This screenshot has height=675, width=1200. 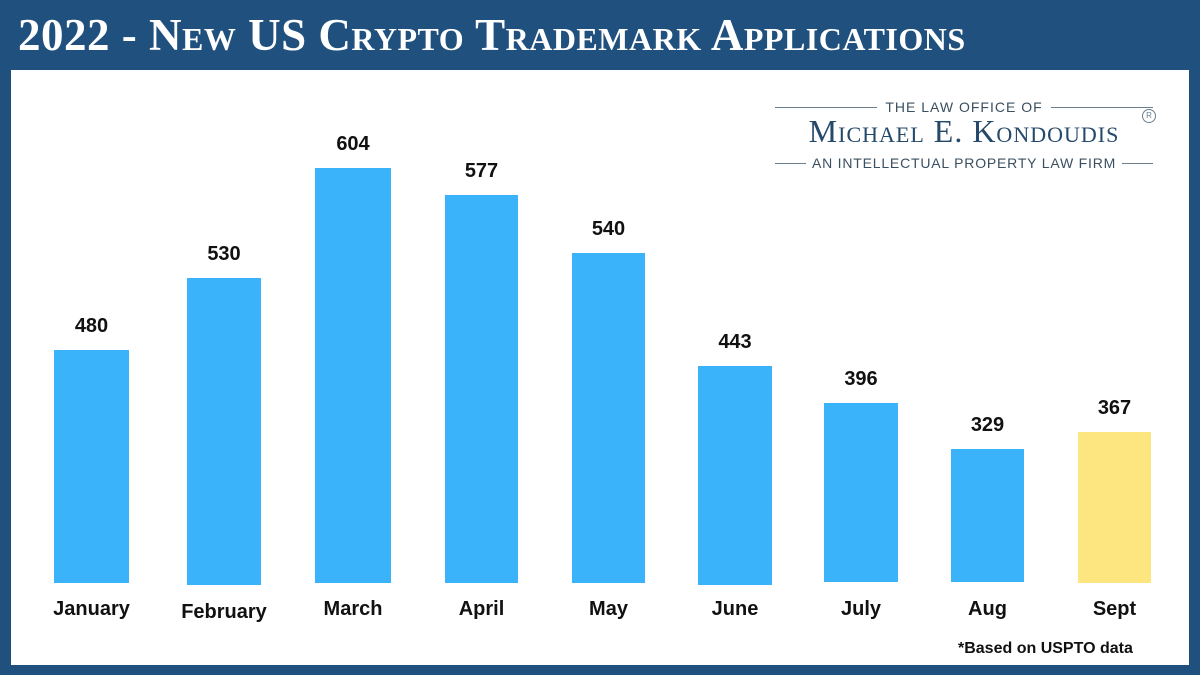 I want to click on bar-march, so click(x=353, y=375).